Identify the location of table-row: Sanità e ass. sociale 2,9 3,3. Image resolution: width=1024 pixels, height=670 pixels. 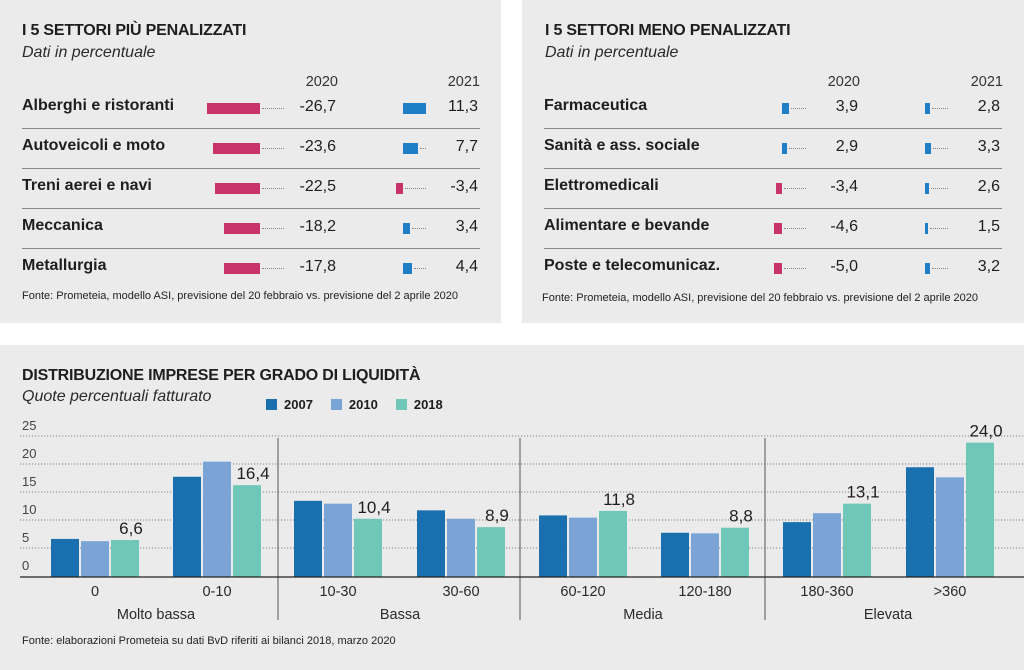
(773, 148).